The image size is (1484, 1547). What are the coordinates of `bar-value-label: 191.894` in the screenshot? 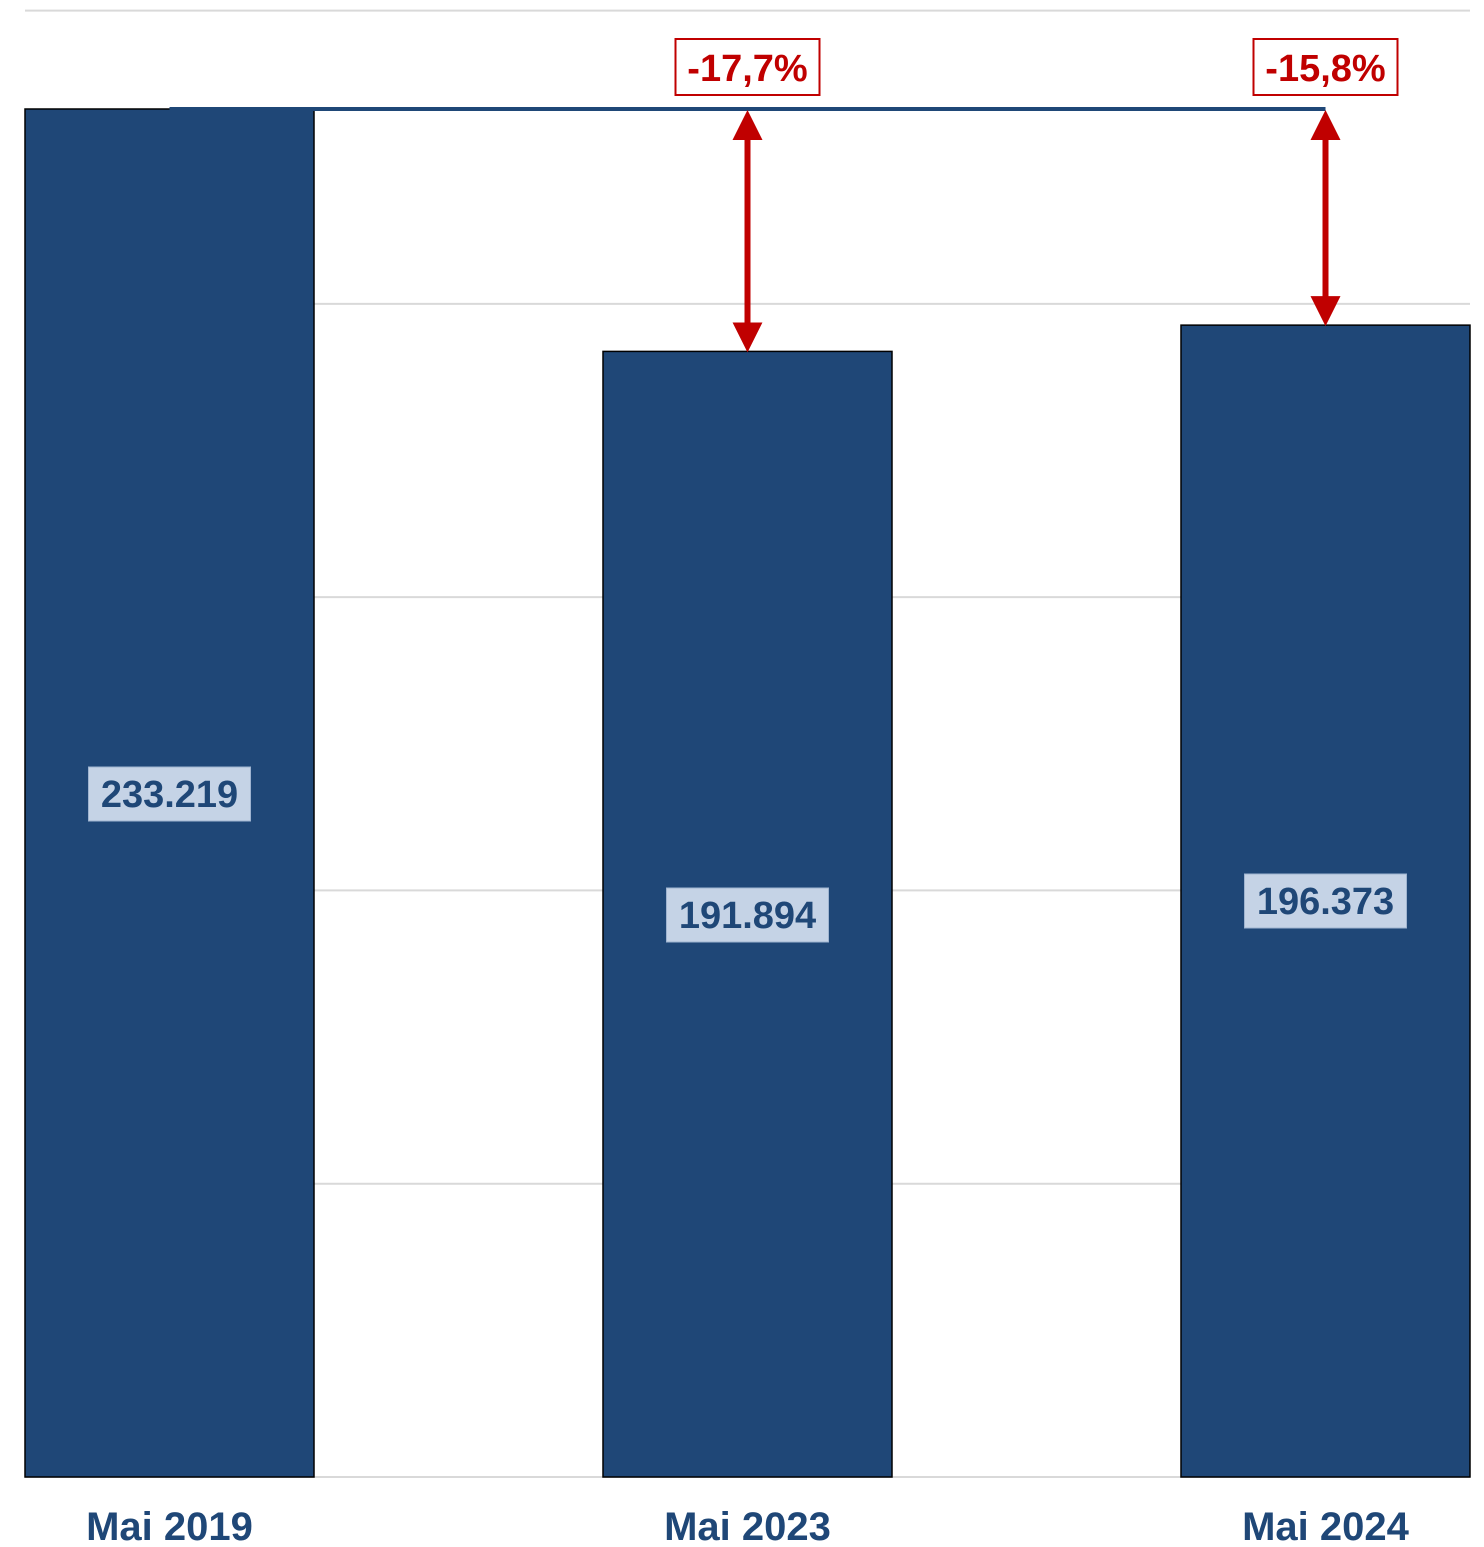 It's located at (747, 916).